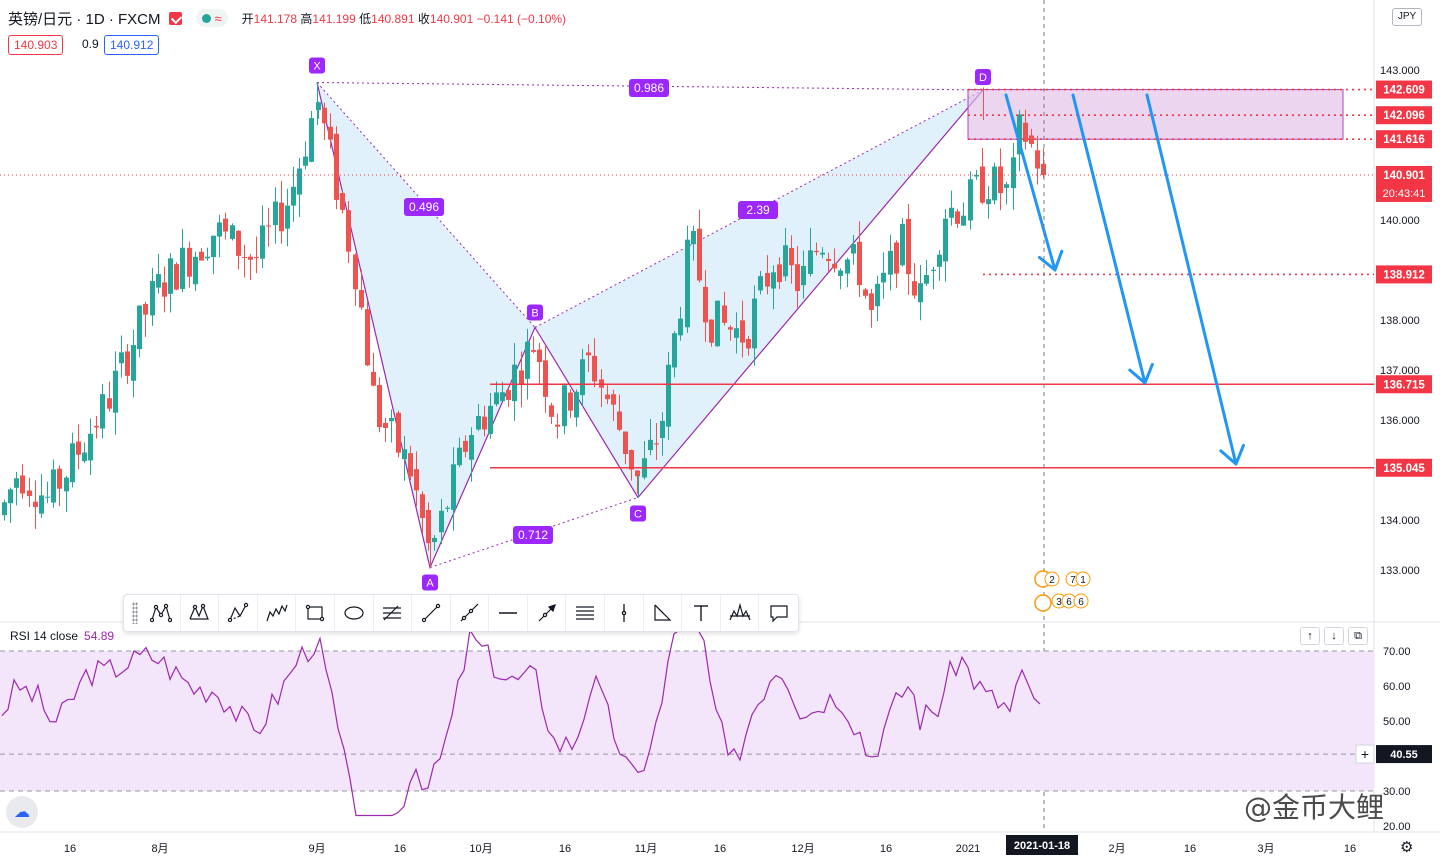 The height and width of the screenshot is (857, 1440). Describe the element at coordinates (547, 613) in the screenshot. I see `arrow-tool` at that location.